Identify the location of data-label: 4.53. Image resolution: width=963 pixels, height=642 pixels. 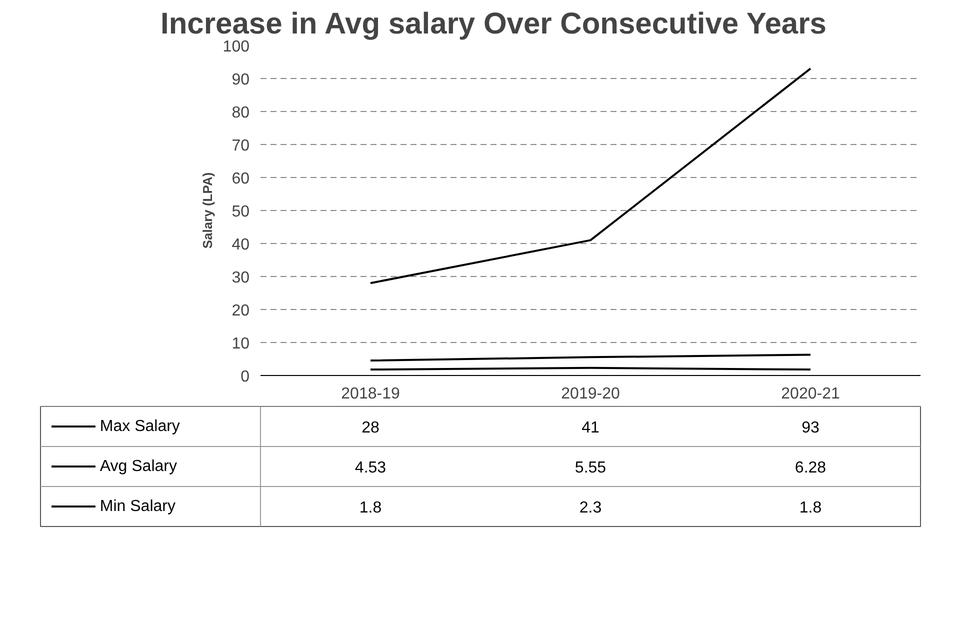
(370, 468).